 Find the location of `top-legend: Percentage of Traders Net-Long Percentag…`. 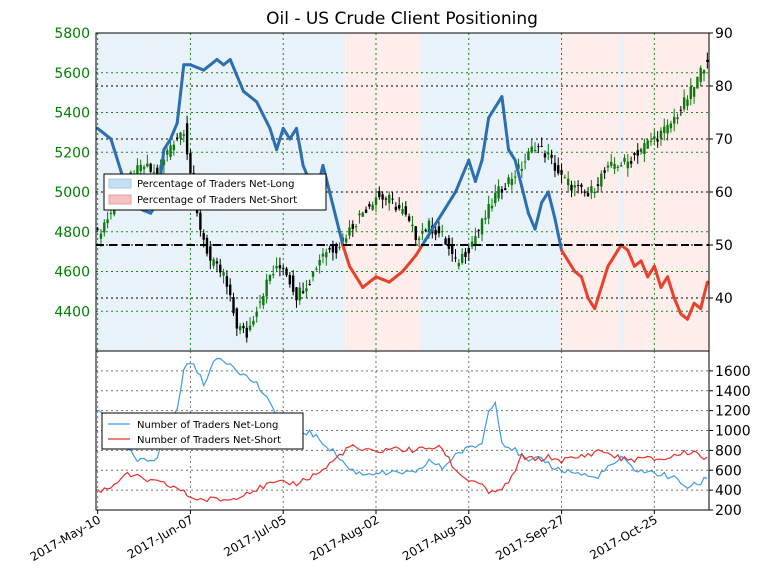

top-legend: Percentage of Traders Net-Long Percentag… is located at coordinates (215, 192).